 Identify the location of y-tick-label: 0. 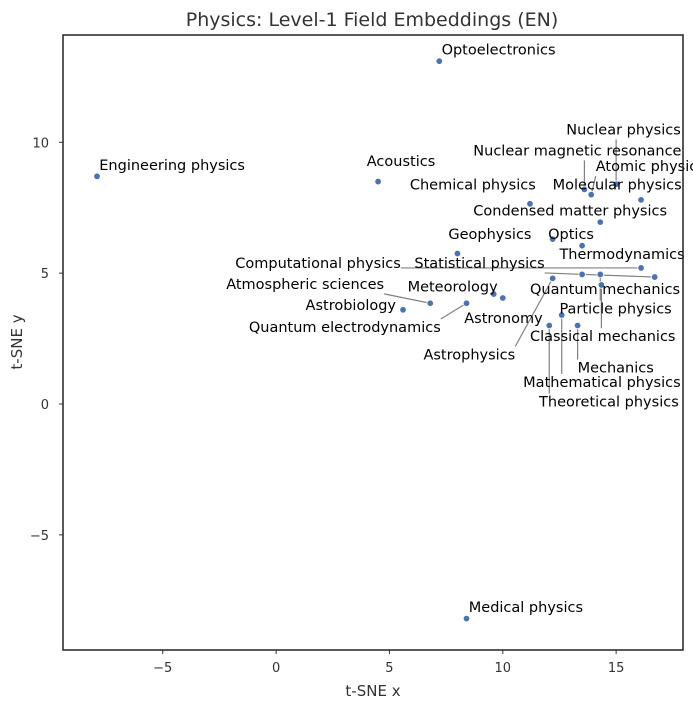
(45, 405).